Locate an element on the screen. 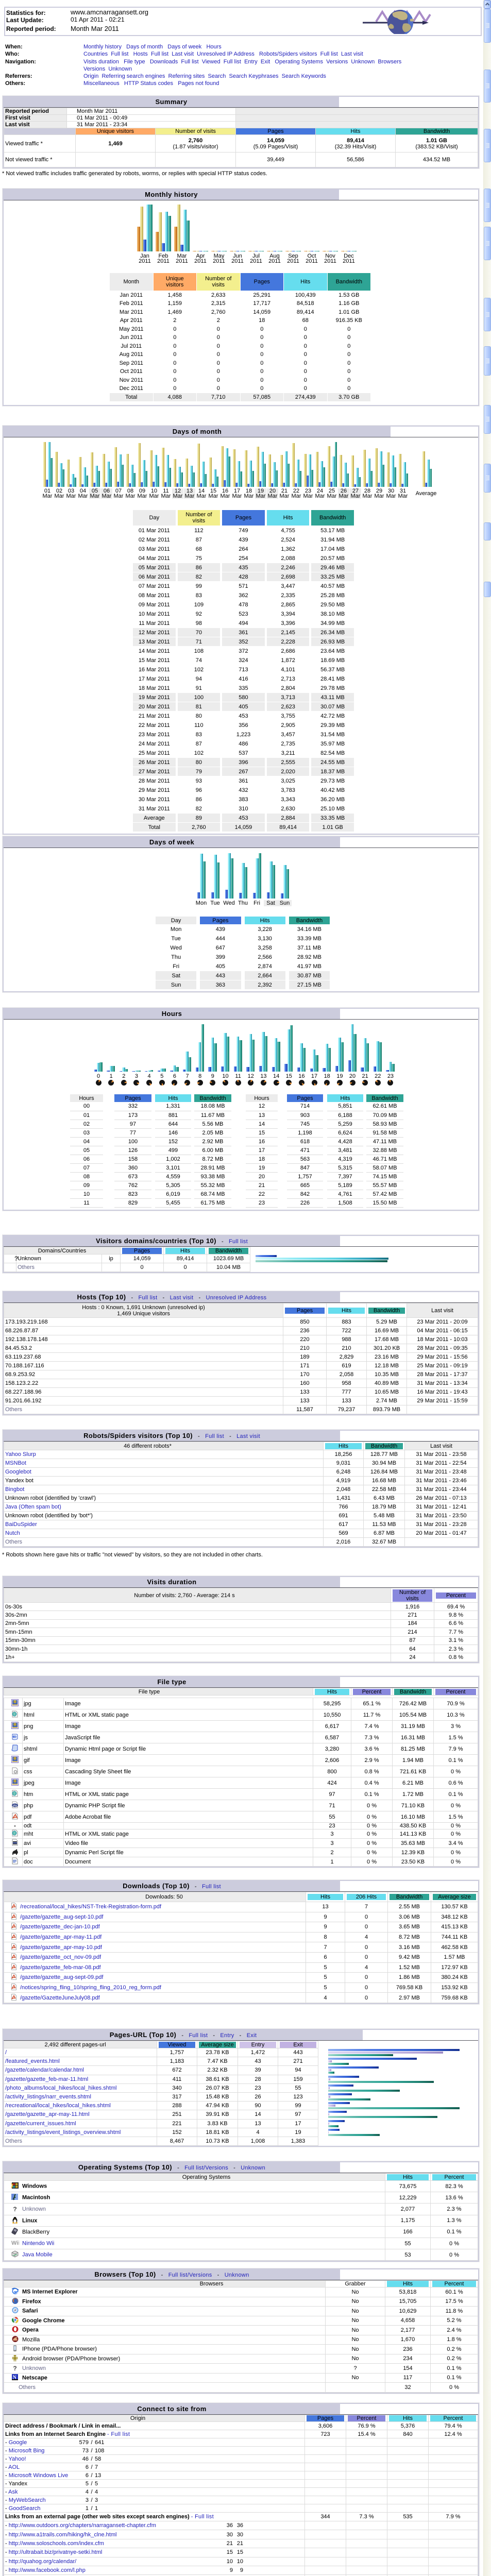  svg-text: Wii is located at coordinates (15, 2243).